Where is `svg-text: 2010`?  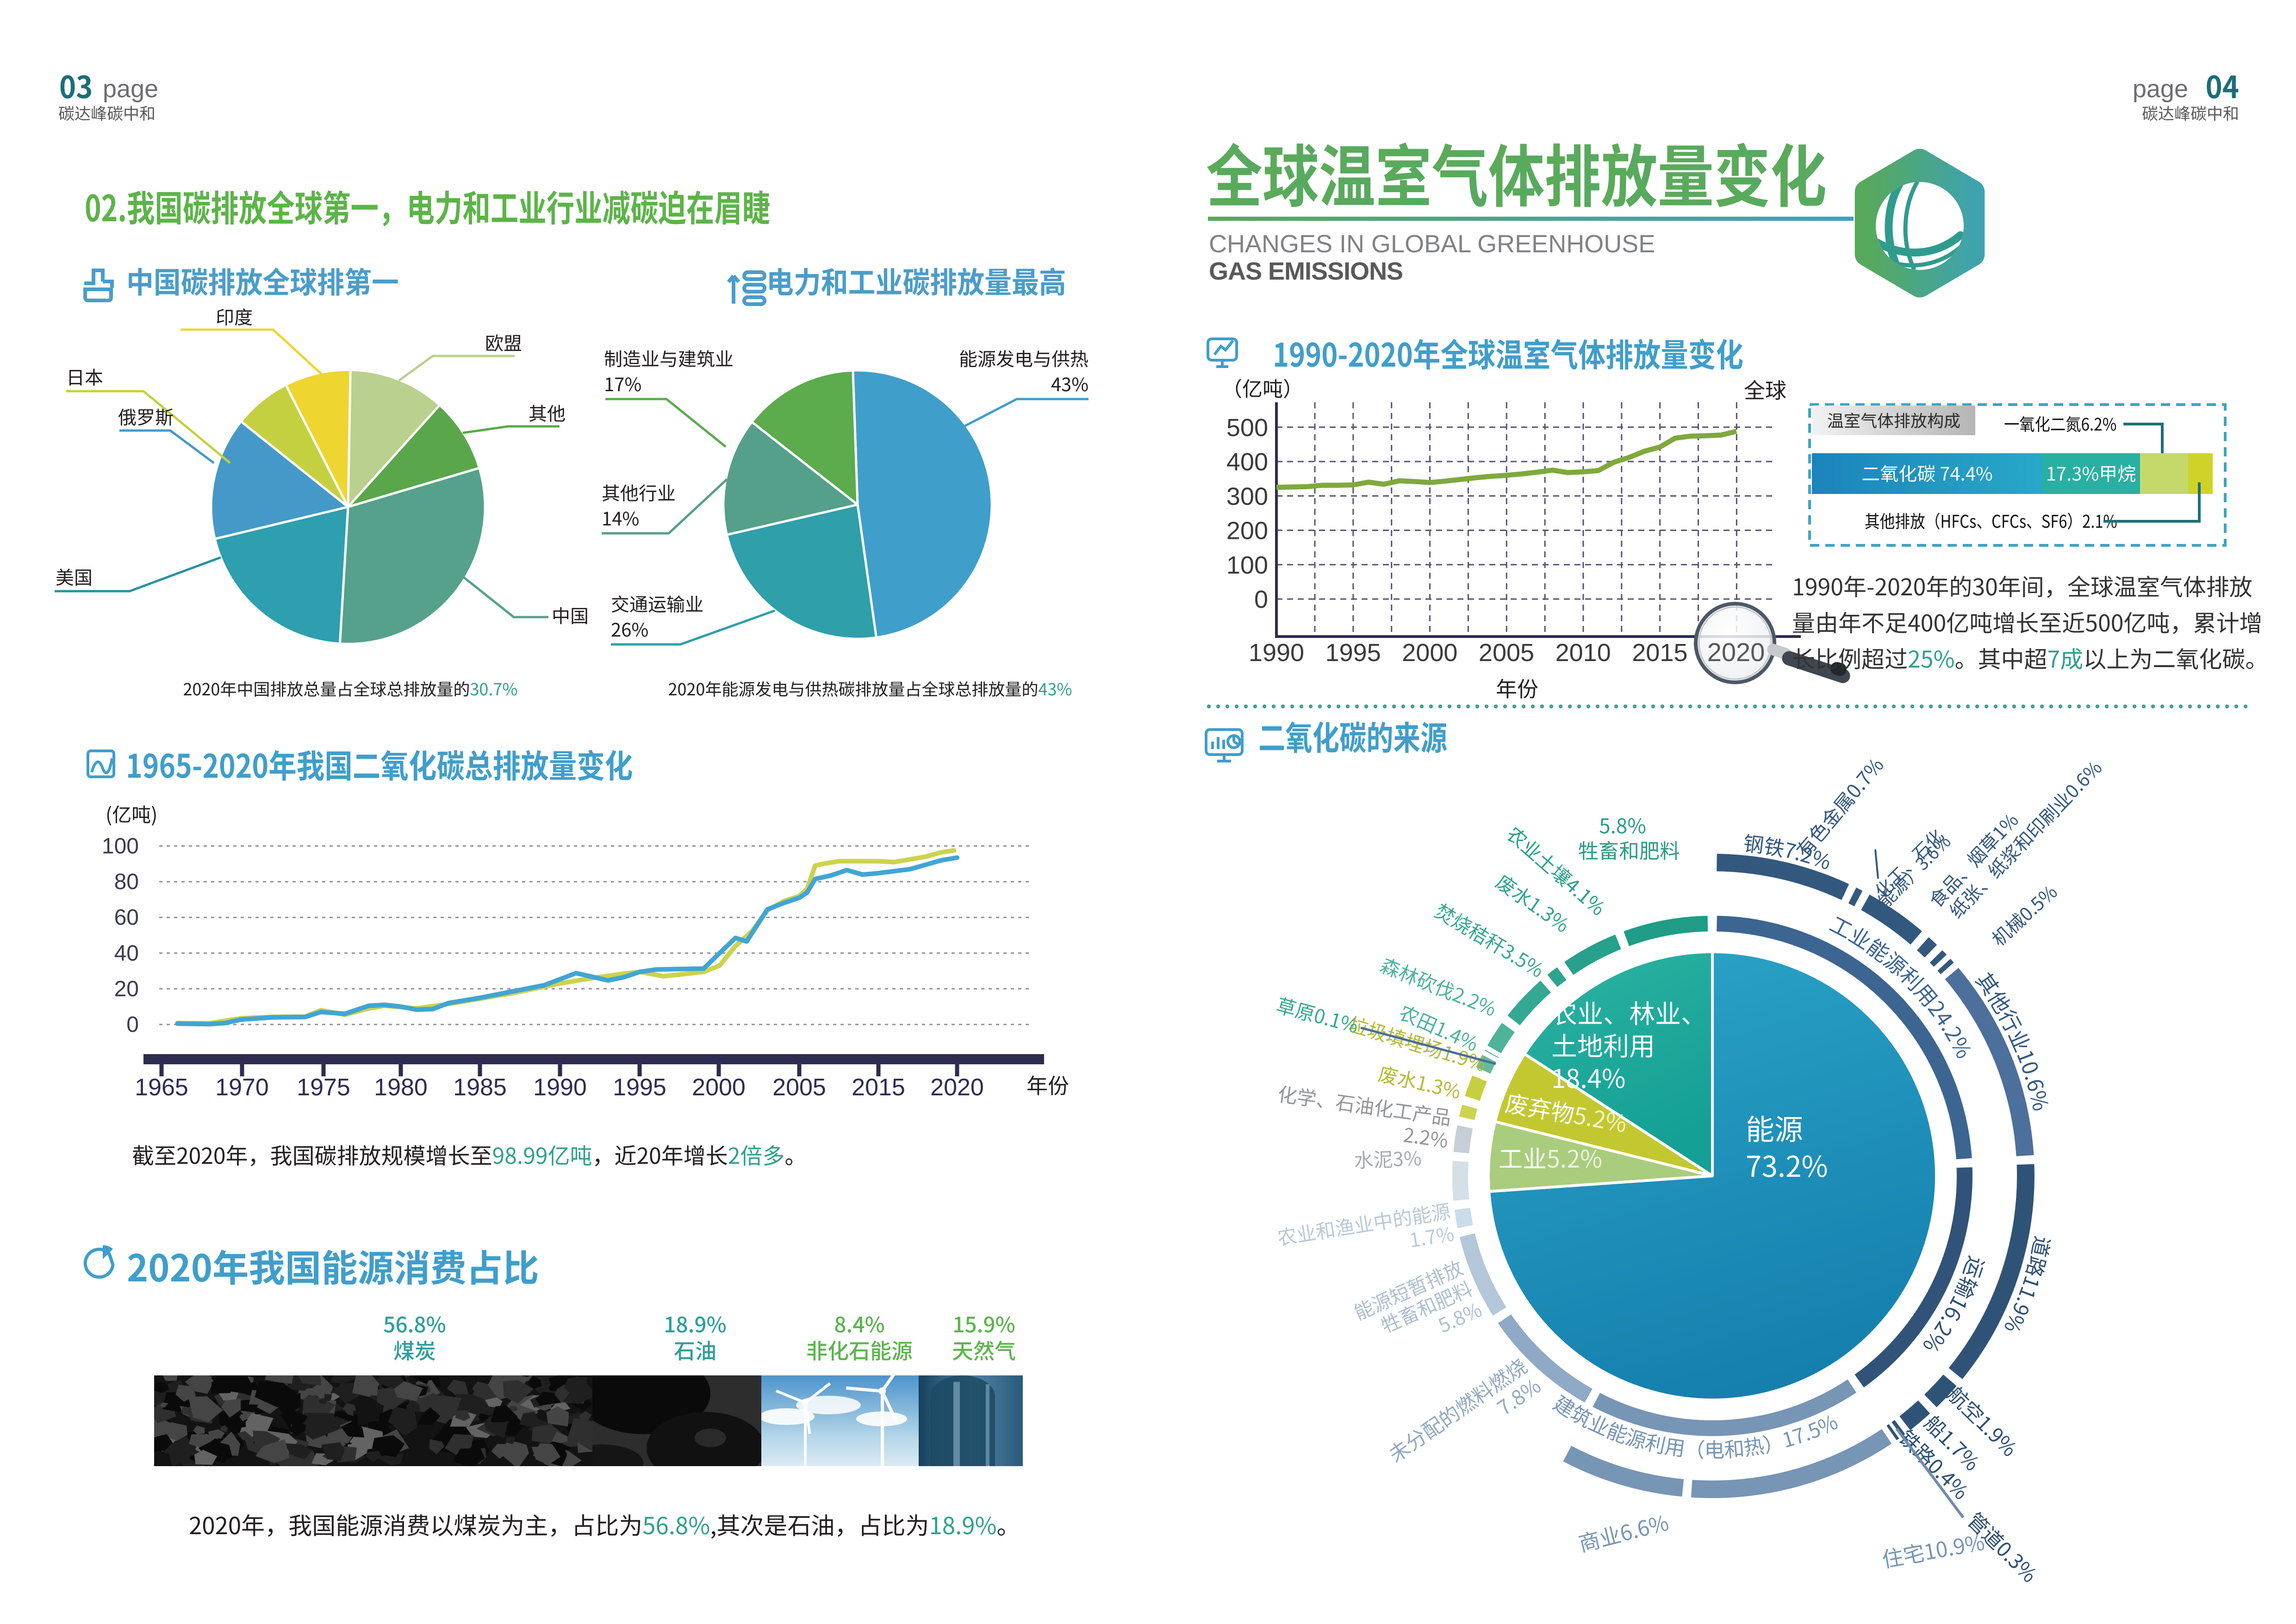
svg-text: 2010 is located at coordinates (1583, 653).